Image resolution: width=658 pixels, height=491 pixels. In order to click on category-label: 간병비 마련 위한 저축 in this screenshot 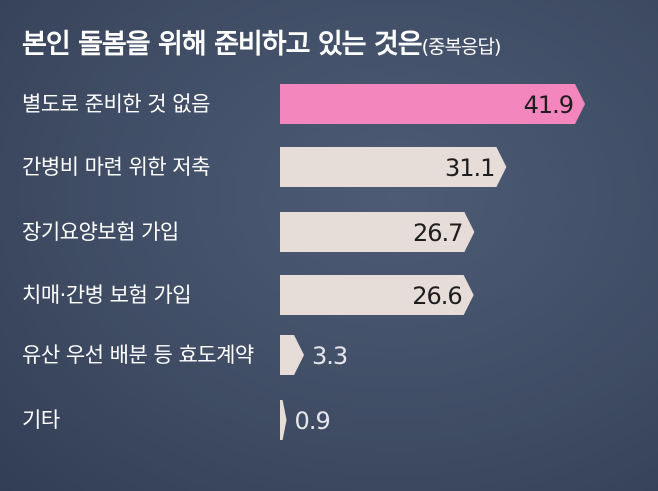, I will do `click(116, 167)`.